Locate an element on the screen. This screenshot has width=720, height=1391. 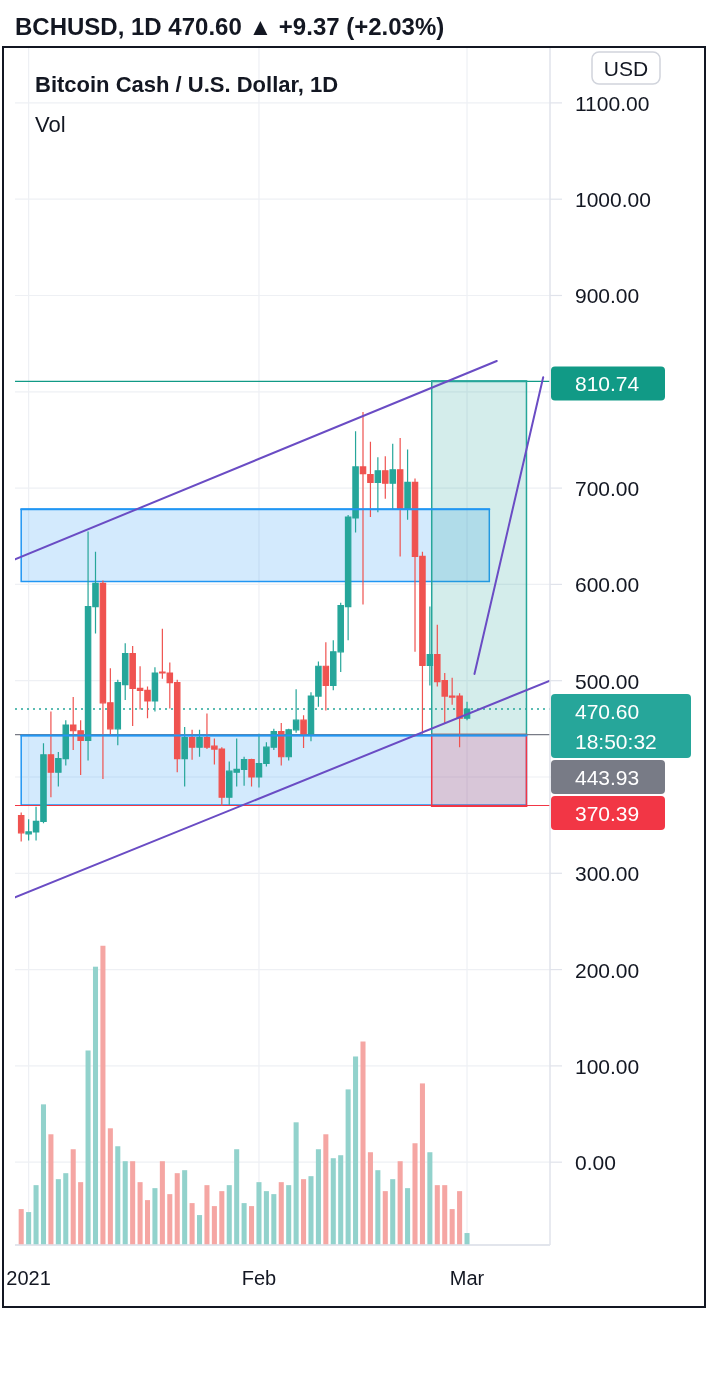
text: Bitcoin Cash / U.S. Dollar, 1D is located at coordinates (187, 84).